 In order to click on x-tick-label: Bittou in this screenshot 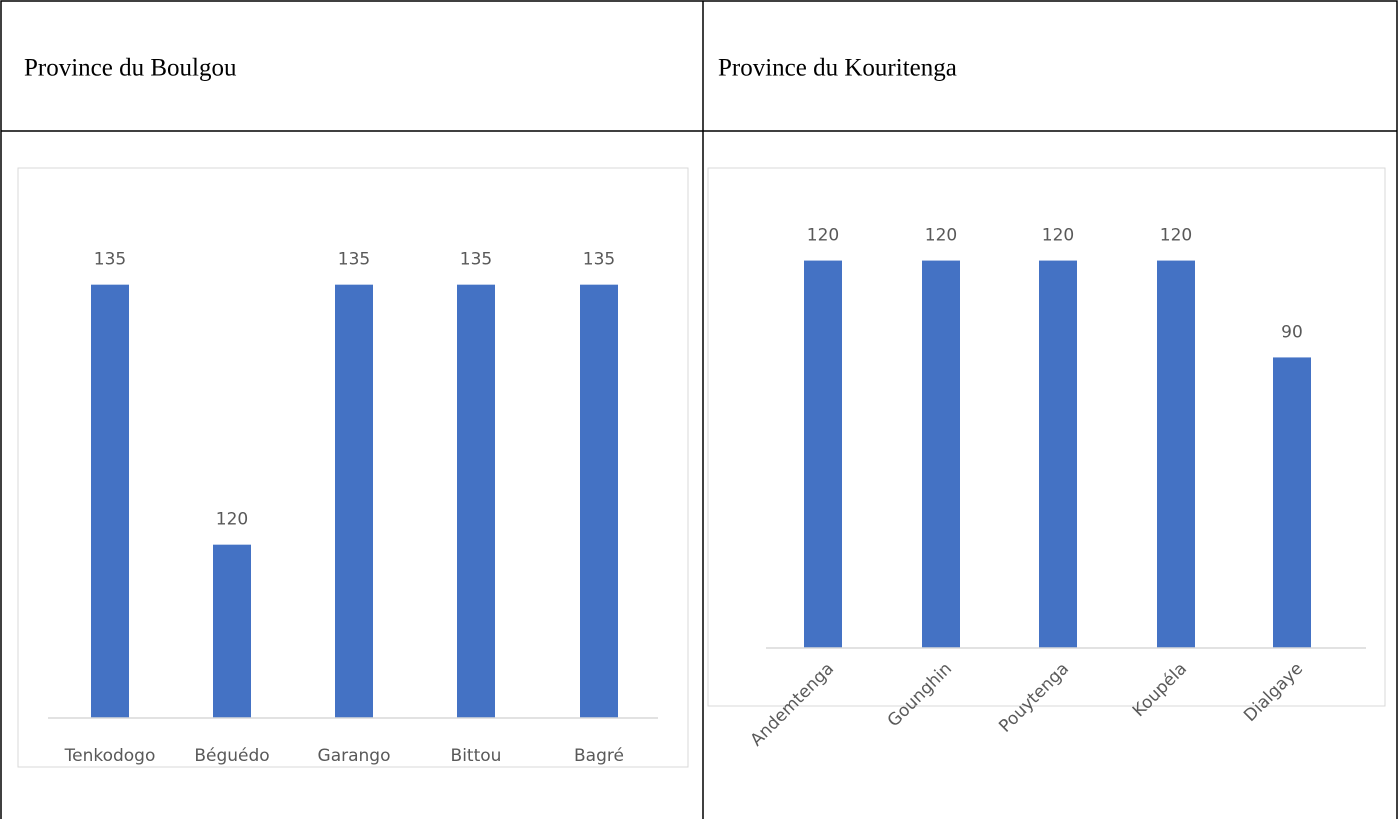, I will do `click(476, 756)`.